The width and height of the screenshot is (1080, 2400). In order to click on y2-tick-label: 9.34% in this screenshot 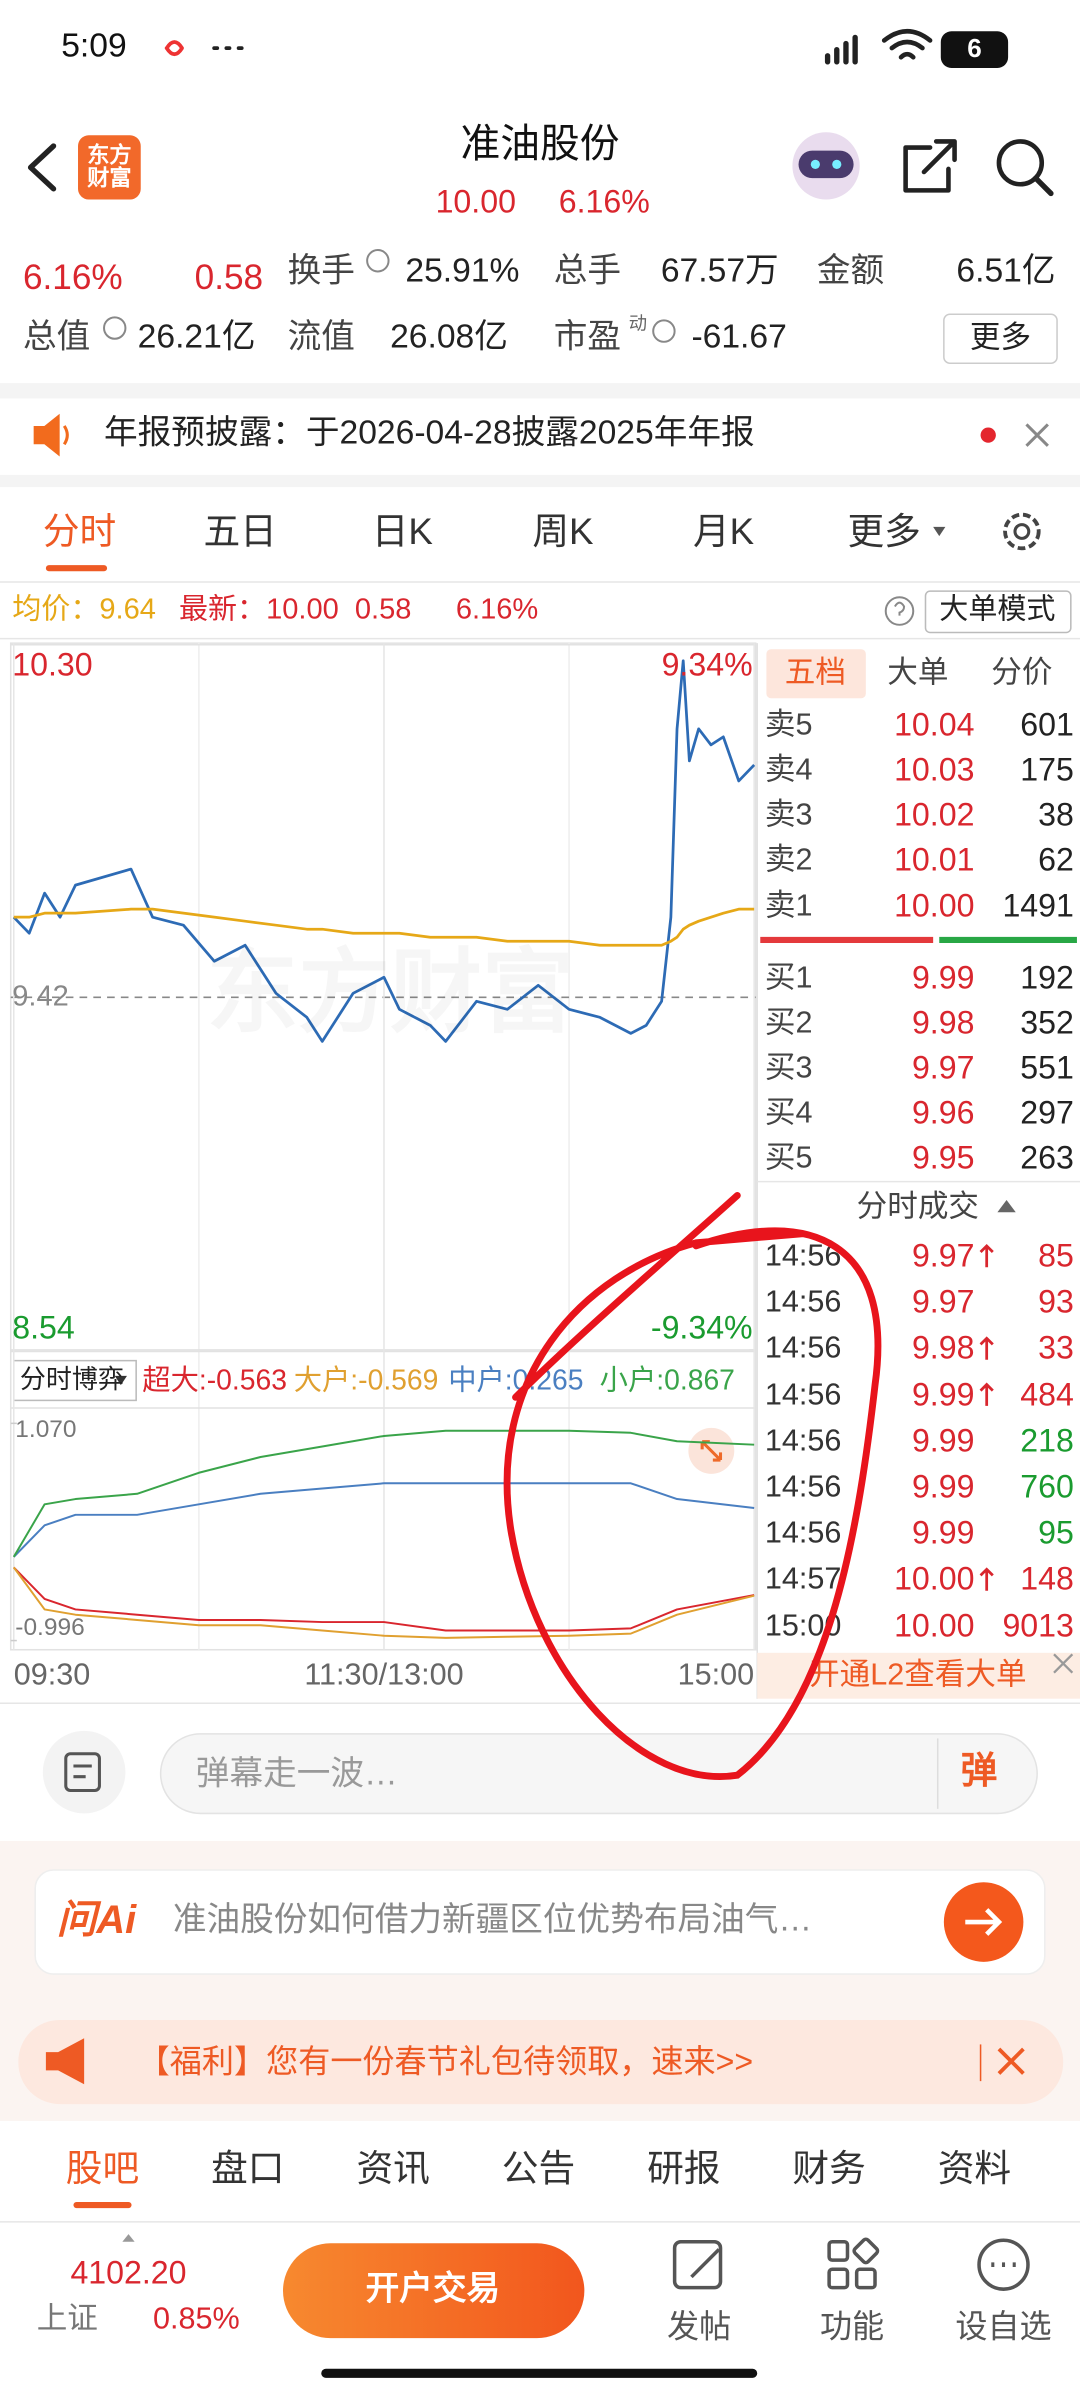, I will do `click(707, 664)`.